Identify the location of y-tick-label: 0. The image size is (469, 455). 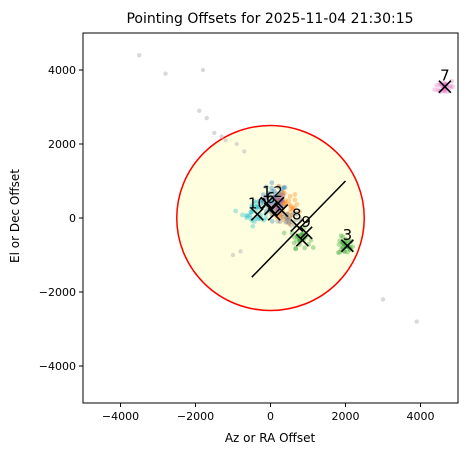
(72, 218).